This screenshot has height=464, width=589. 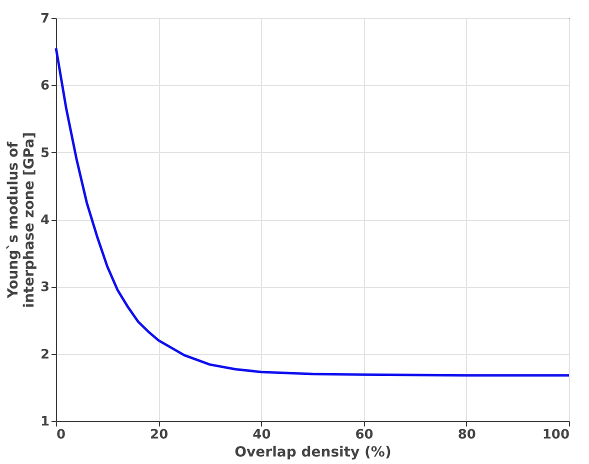 What do you see at coordinates (45, 288) in the screenshot?
I see `y-tick-label: 3` at bounding box center [45, 288].